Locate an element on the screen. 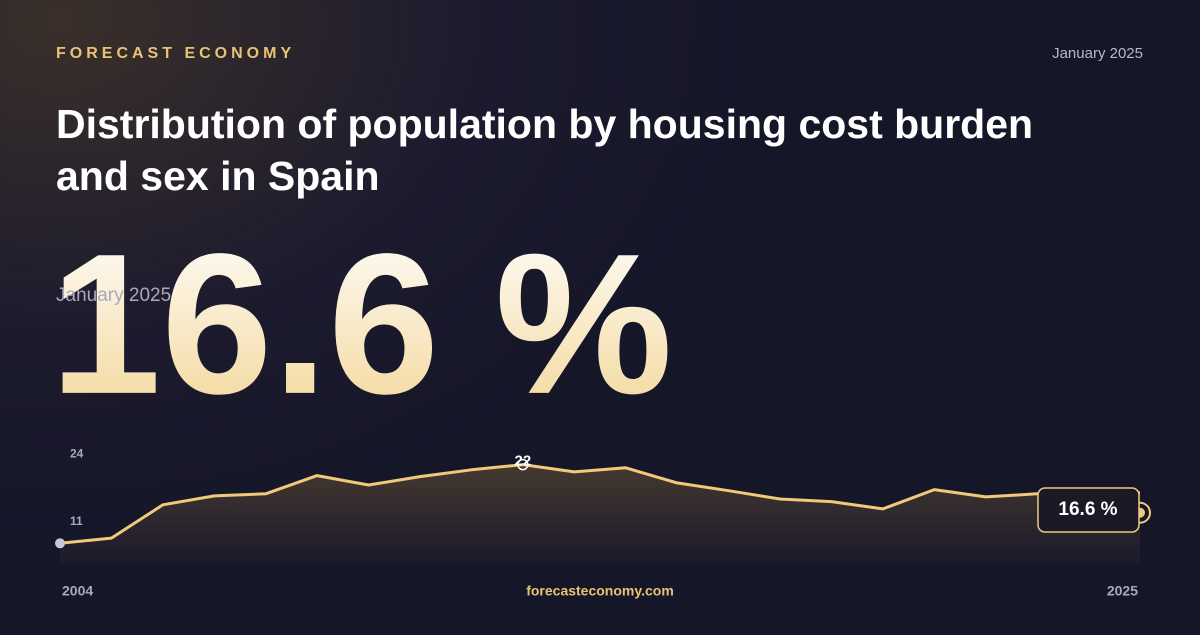 This screenshot has height=635, width=1200. peak-label: 22 is located at coordinates (523, 461).